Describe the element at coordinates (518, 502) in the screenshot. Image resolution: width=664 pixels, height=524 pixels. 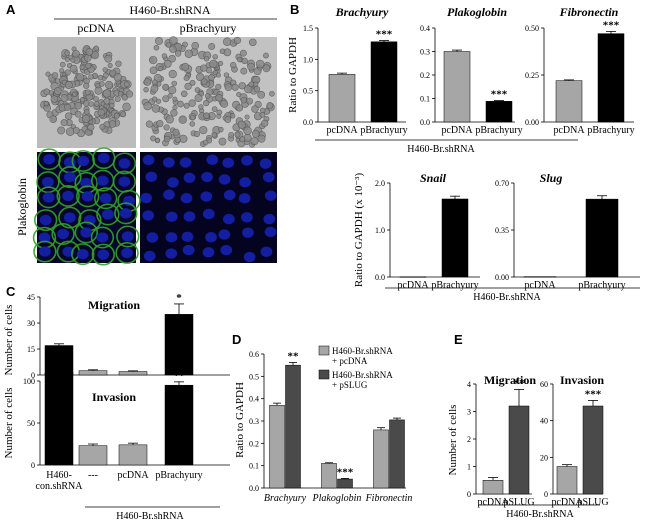
I see `x-tick-label: pSLUG` at that location.